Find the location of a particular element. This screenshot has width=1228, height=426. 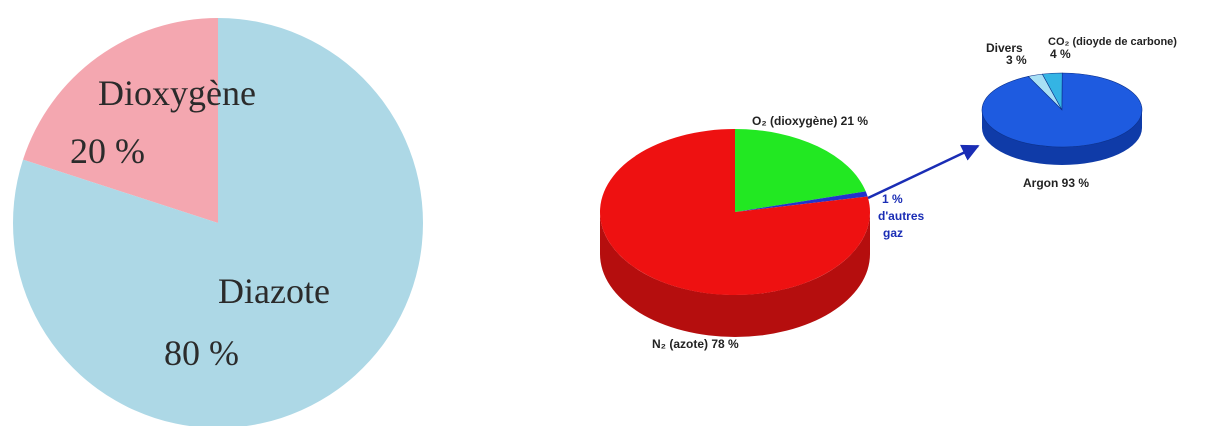

pie-slice-dioxyg-ne is located at coordinates (120, 120).